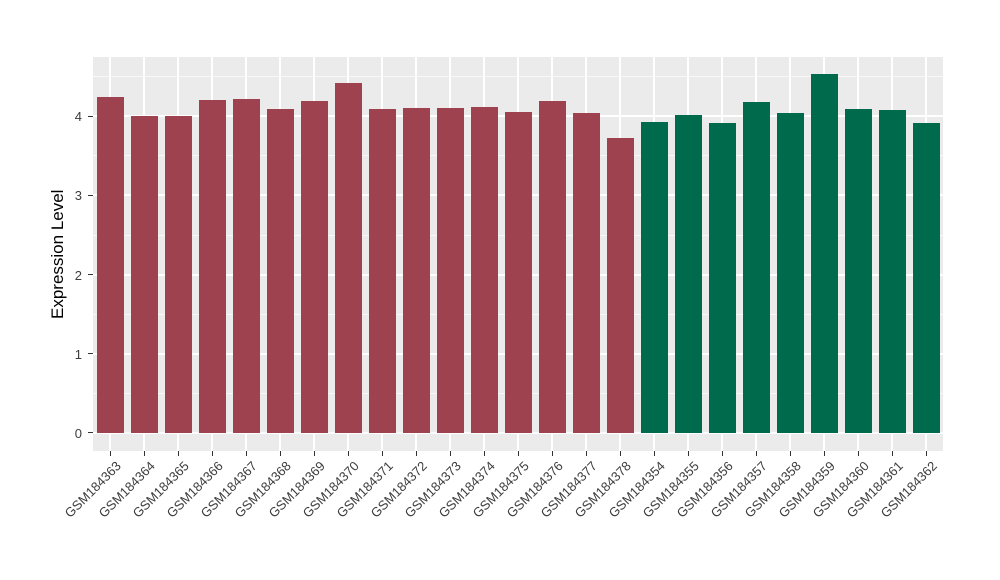 This screenshot has height=580, width=1000. I want to click on y-axis-tick-label: 2, so click(78, 275).